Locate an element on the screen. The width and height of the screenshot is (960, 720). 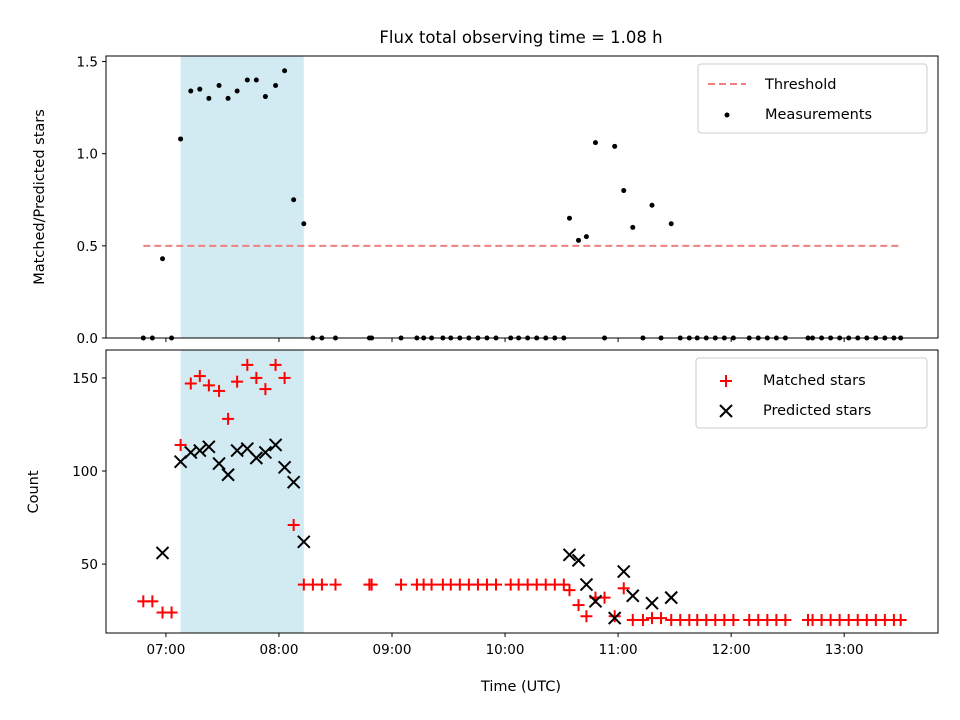
x-tick-label: 12:00 is located at coordinates (731, 650).